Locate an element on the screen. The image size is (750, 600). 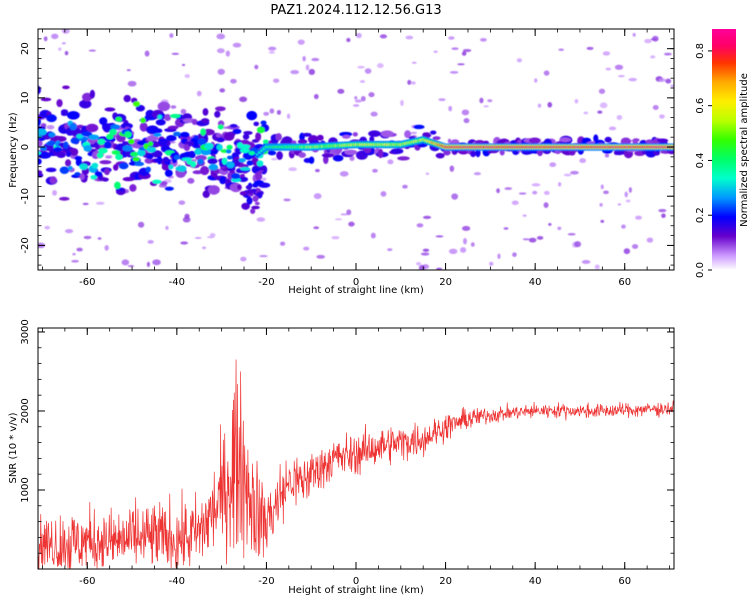
x-tick-label: 60 is located at coordinates (624, 581).